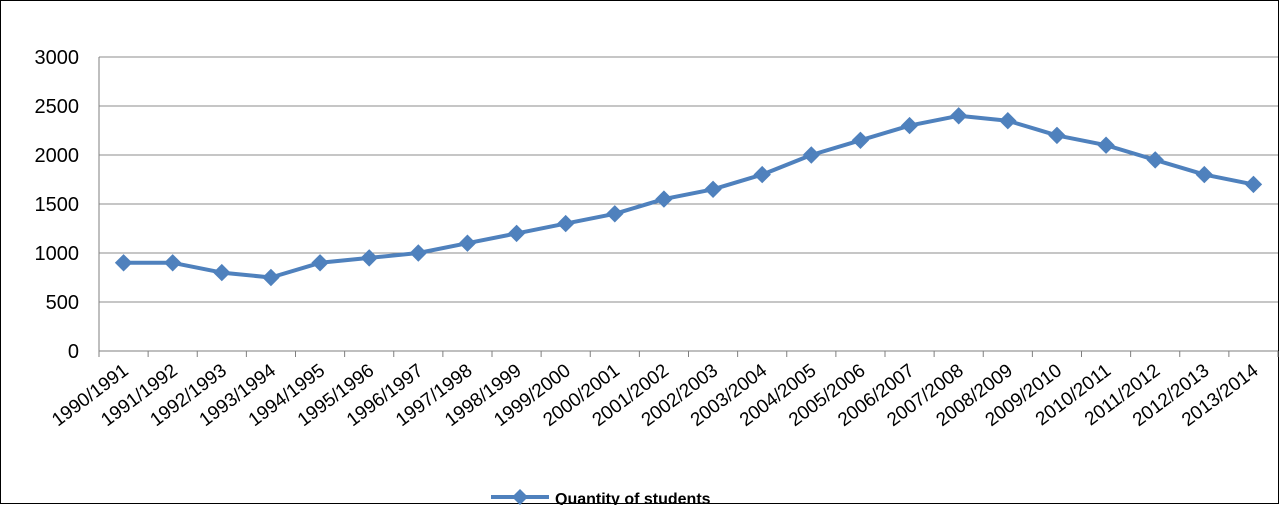 This screenshot has height=505, width=1279. Describe the element at coordinates (73, 352) in the screenshot. I see `y-tick-label: 0` at that location.